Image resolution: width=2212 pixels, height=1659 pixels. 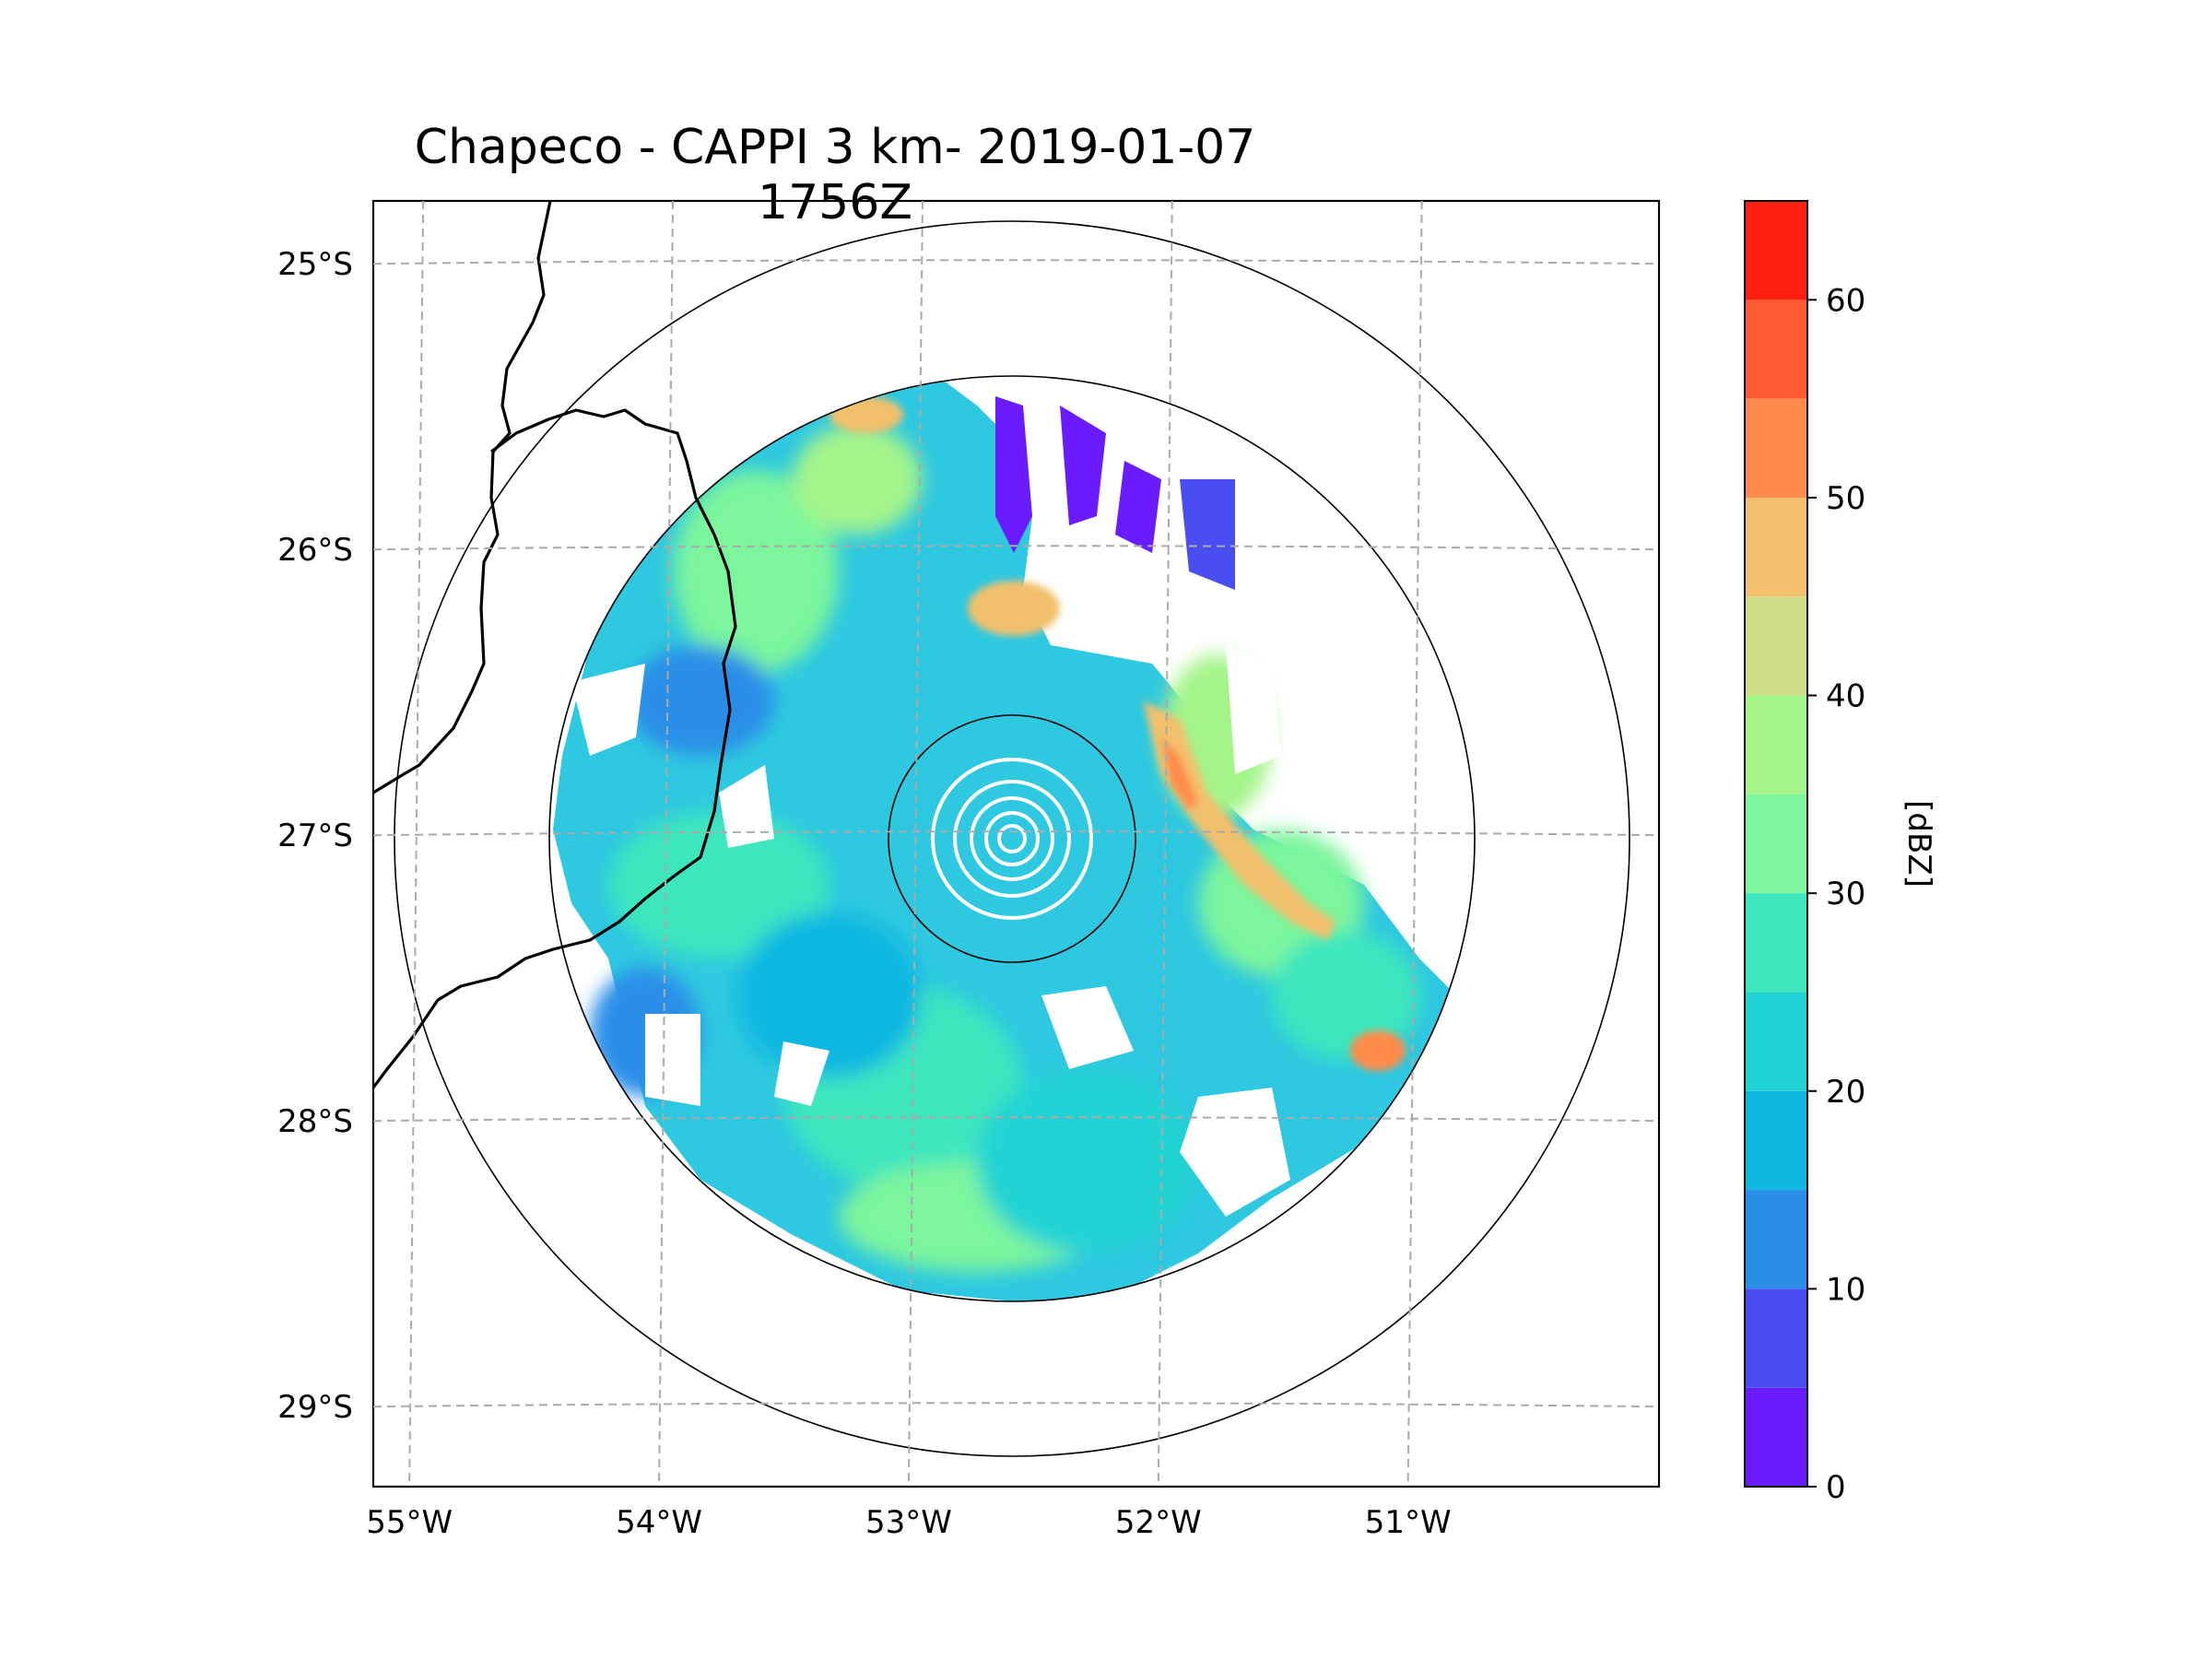 I want to click on lat-tick-label: 26°S, so click(x=315, y=550).